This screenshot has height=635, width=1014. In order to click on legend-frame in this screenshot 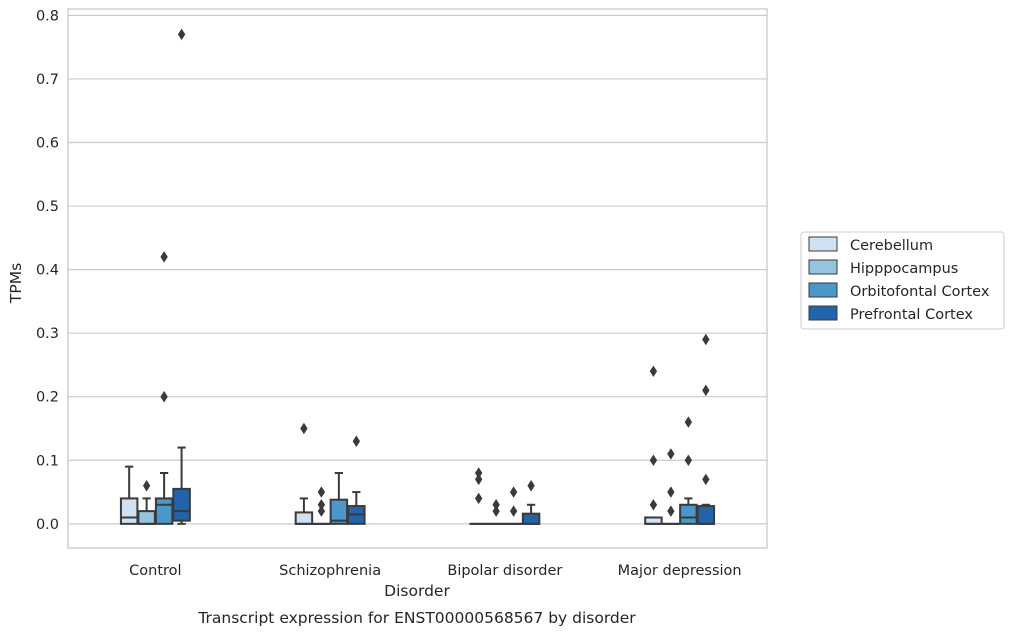, I will do `click(902, 280)`.